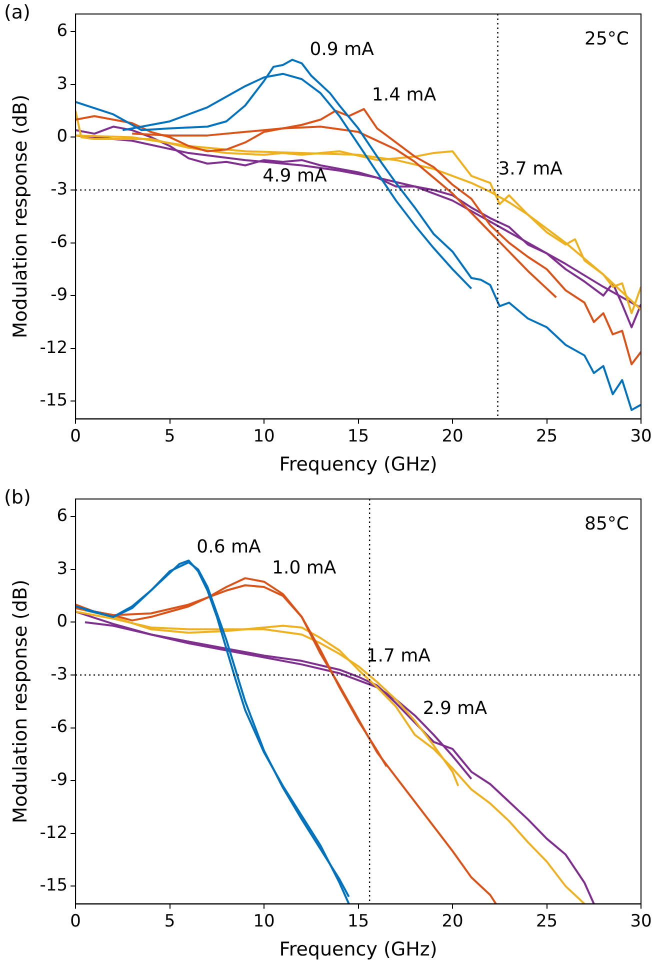 The height and width of the screenshot is (970, 663). What do you see at coordinates (304, 567) in the screenshot?
I see `annotation: 1.0 mA` at bounding box center [304, 567].